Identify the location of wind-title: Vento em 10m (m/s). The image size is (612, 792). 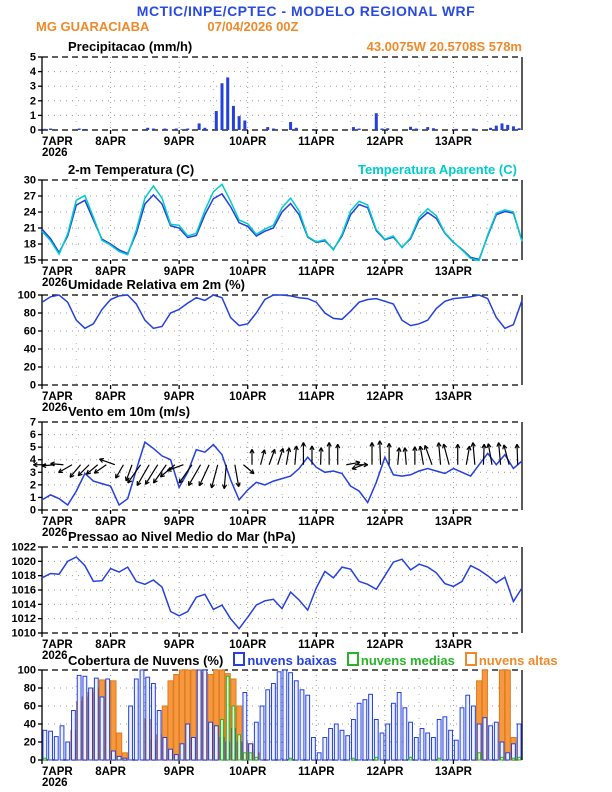
(129, 411).